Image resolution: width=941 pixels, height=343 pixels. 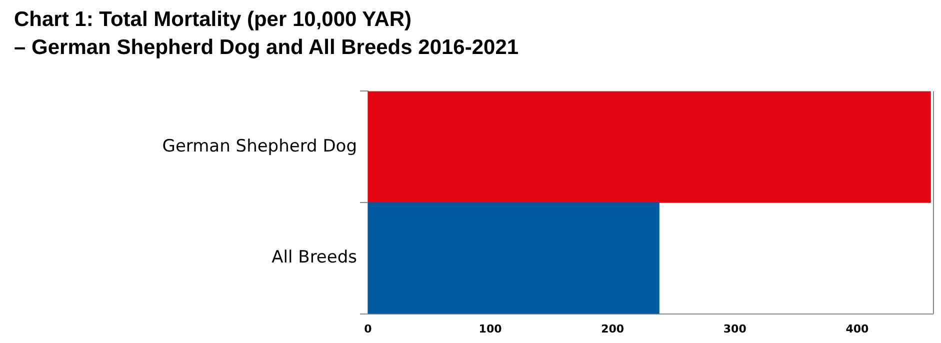 I want to click on x-tick-label: 400, so click(x=857, y=329).